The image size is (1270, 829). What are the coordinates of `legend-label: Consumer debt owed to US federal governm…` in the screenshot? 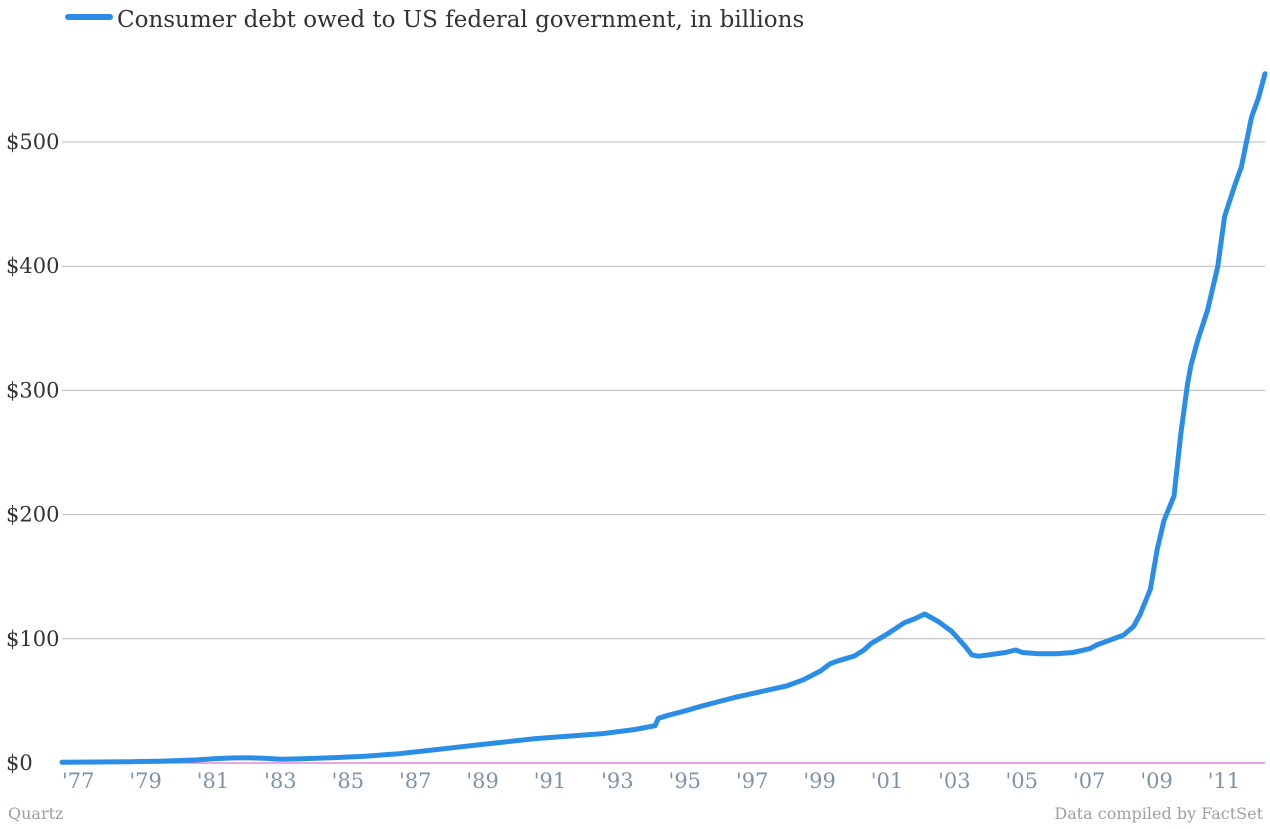 It's located at (460, 20).